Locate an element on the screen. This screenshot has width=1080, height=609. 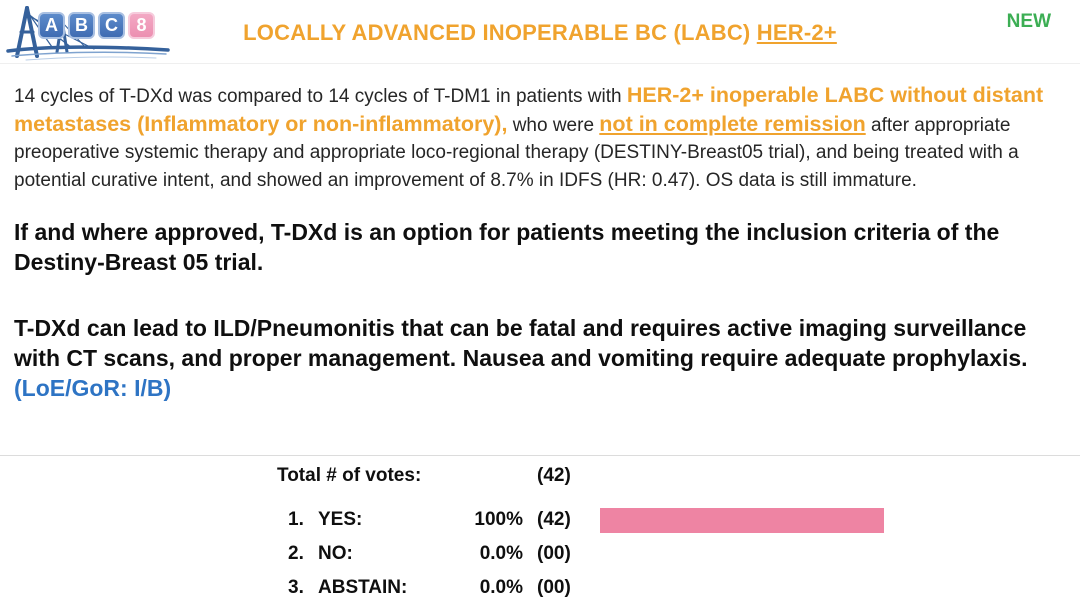
section-divider is located at coordinates (540, 455).